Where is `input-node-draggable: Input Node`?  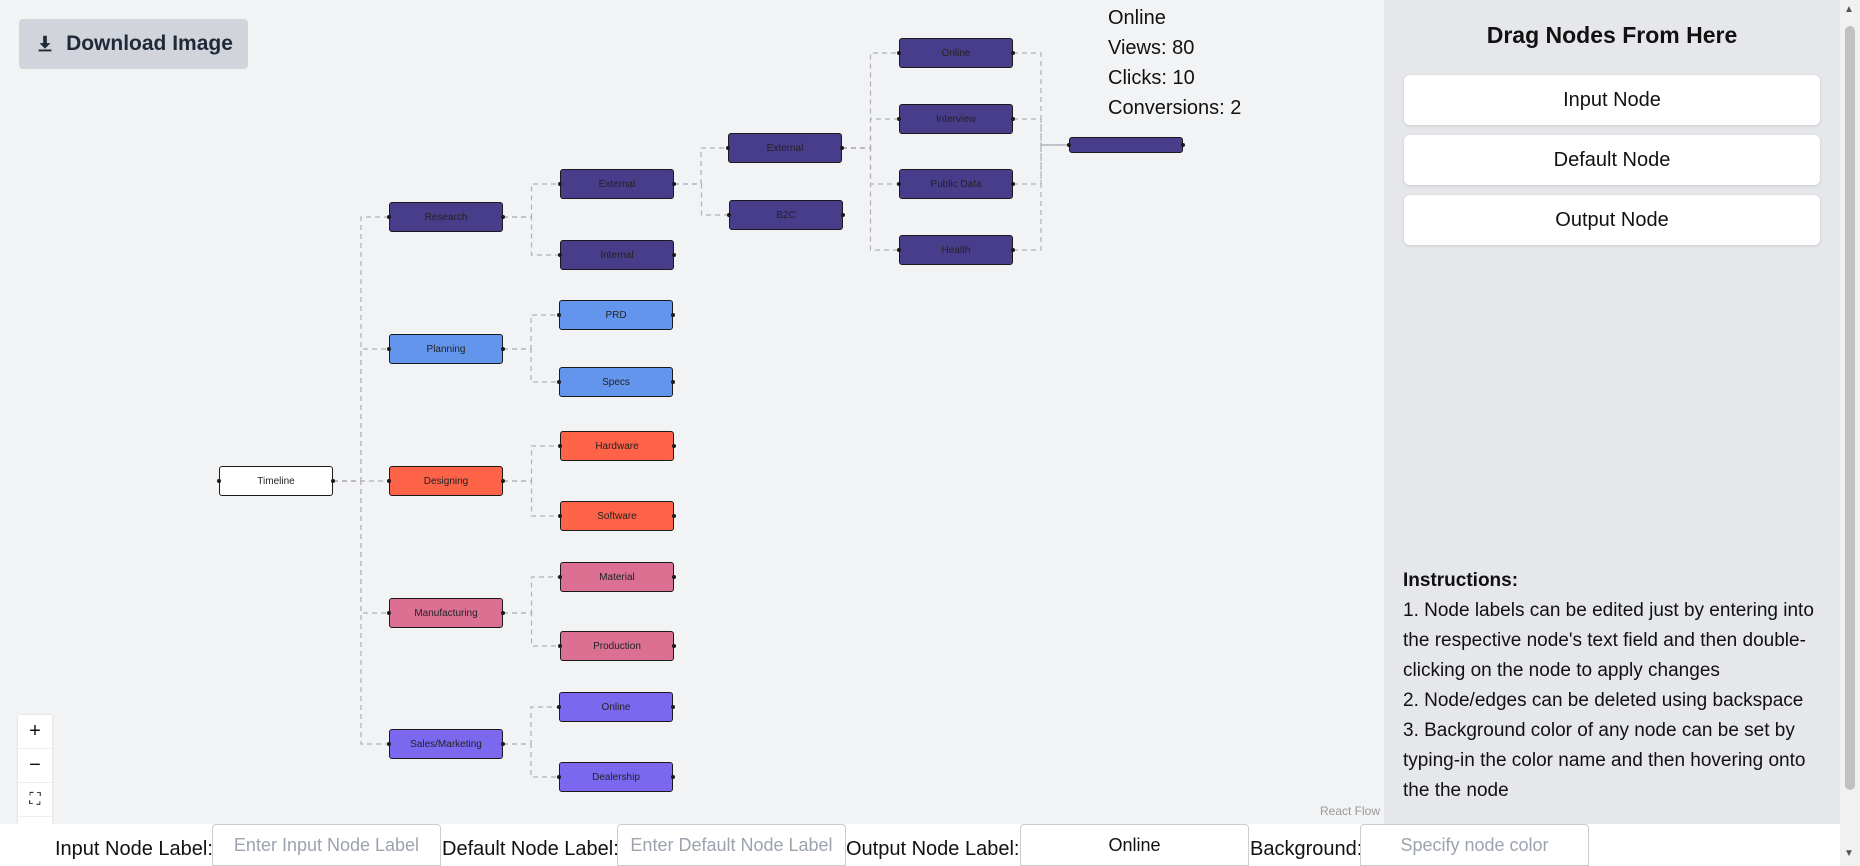 input-node-draggable: Input Node is located at coordinates (1612, 100).